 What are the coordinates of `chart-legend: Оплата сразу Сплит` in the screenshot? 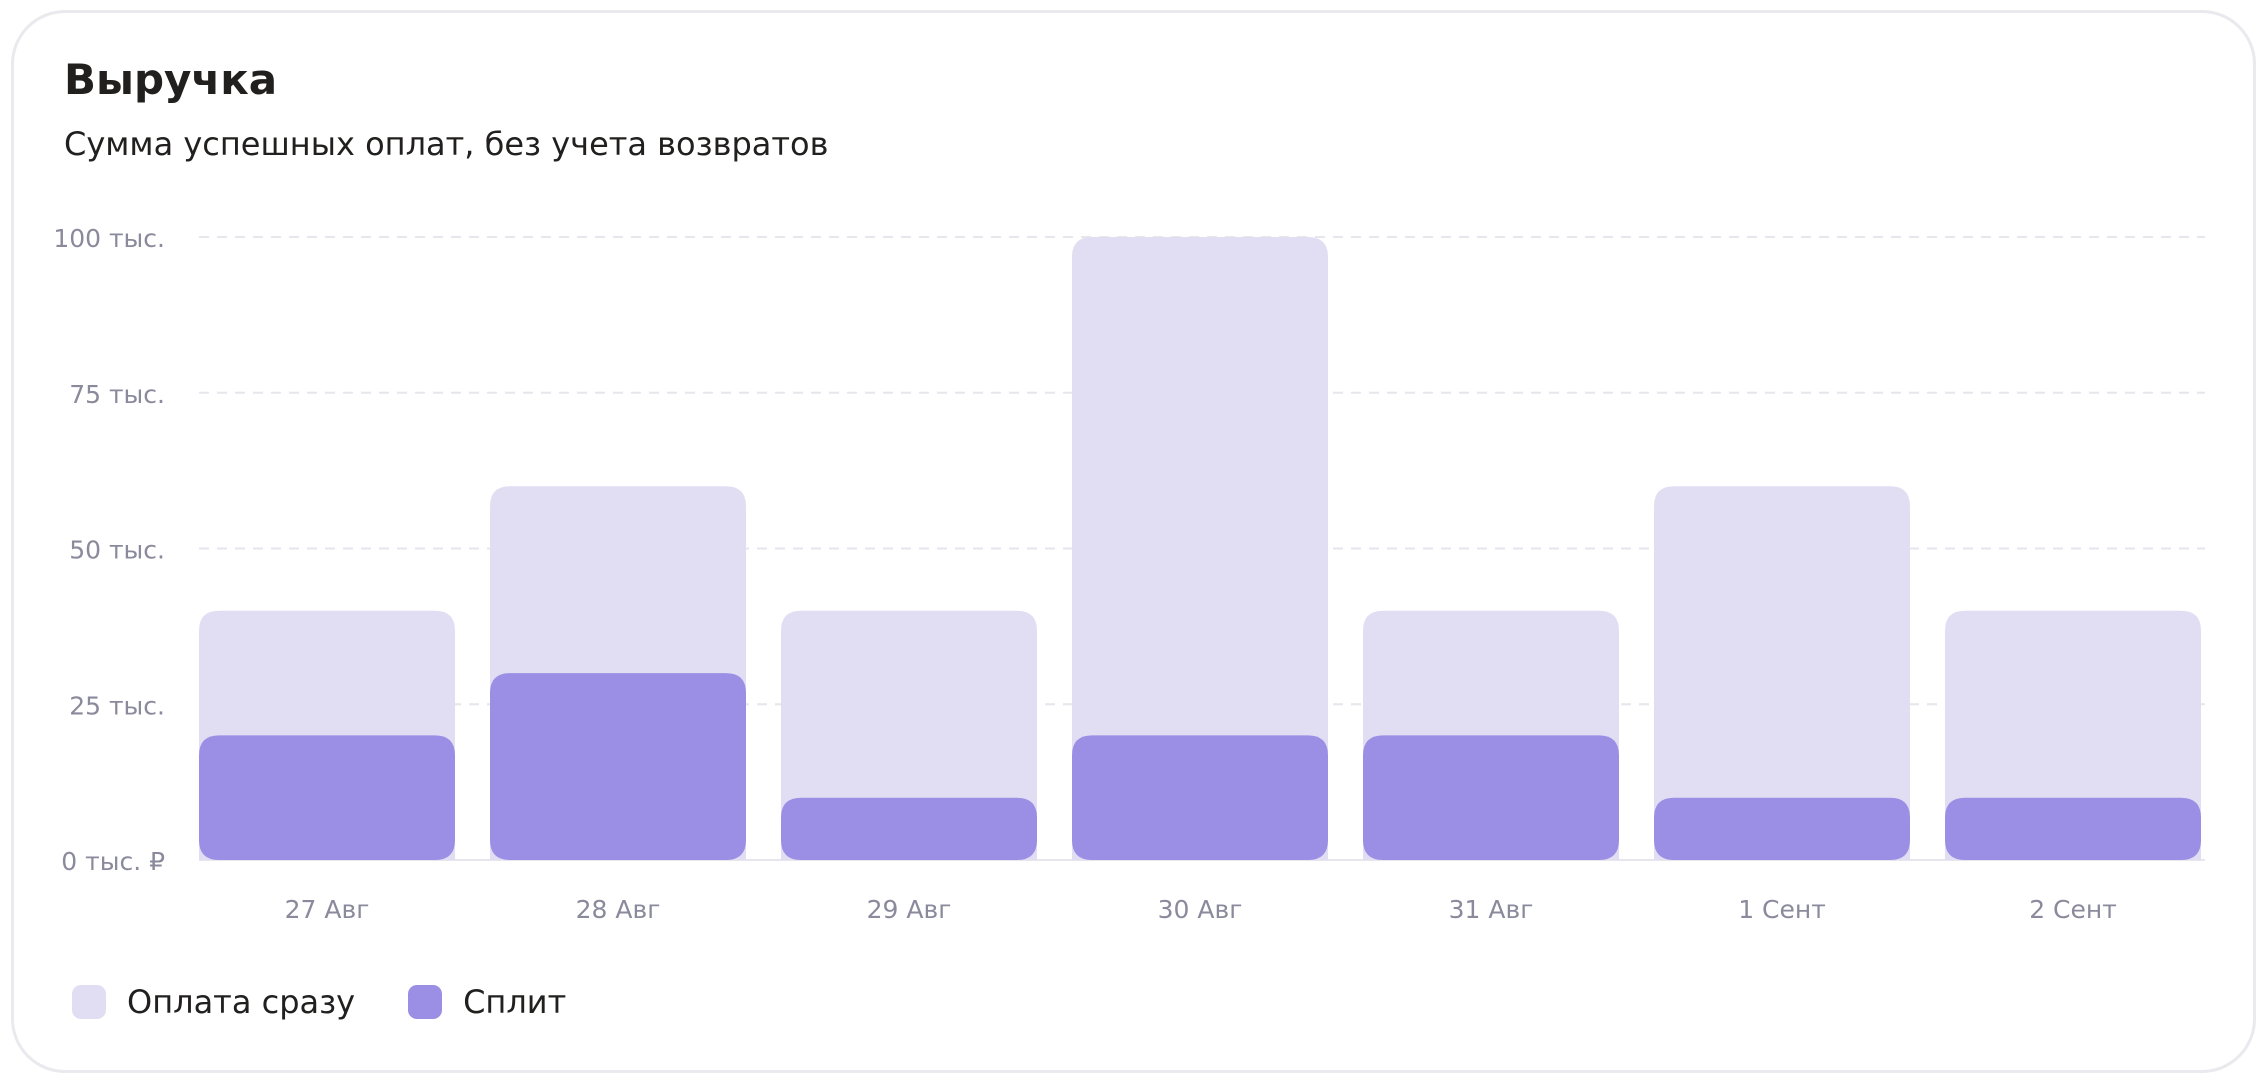 It's located at (345, 1002).